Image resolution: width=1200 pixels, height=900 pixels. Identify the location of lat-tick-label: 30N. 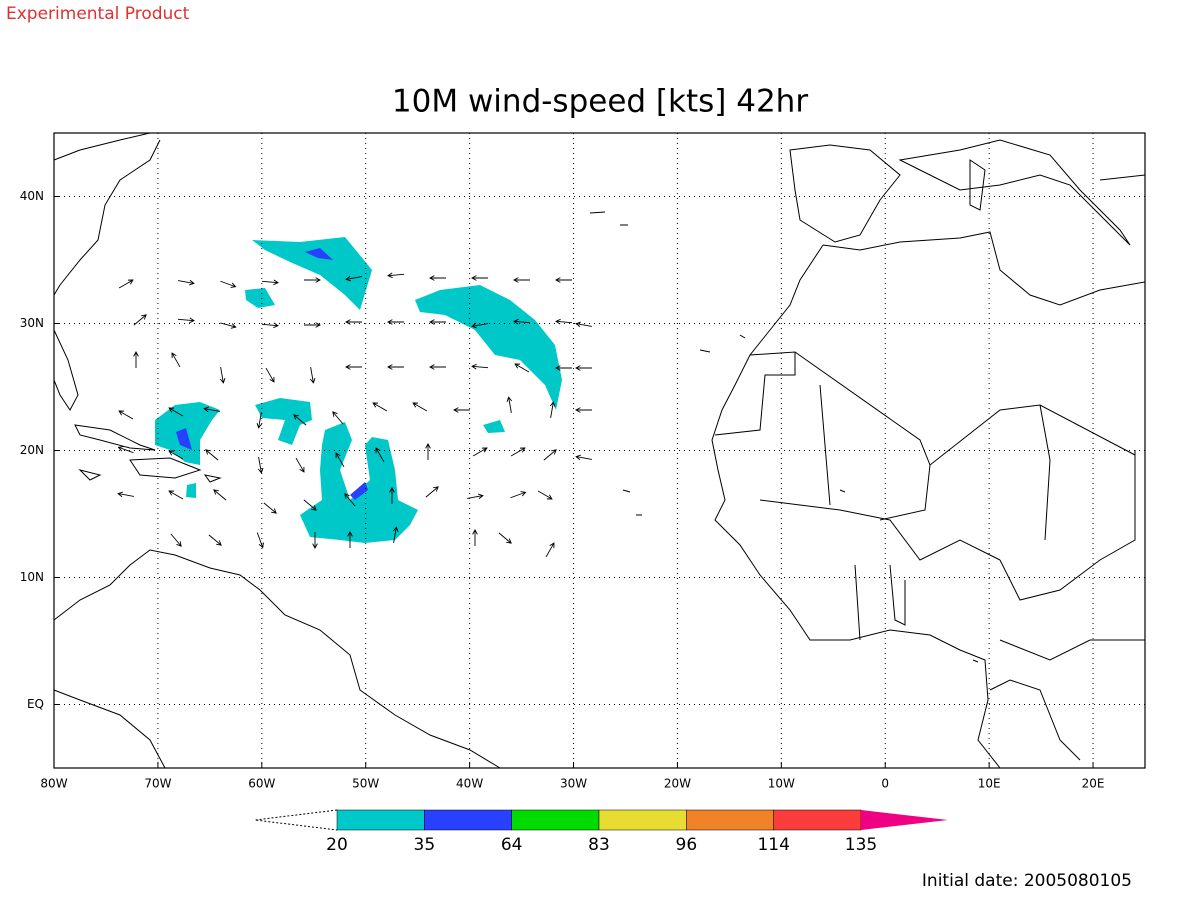
(32, 323).